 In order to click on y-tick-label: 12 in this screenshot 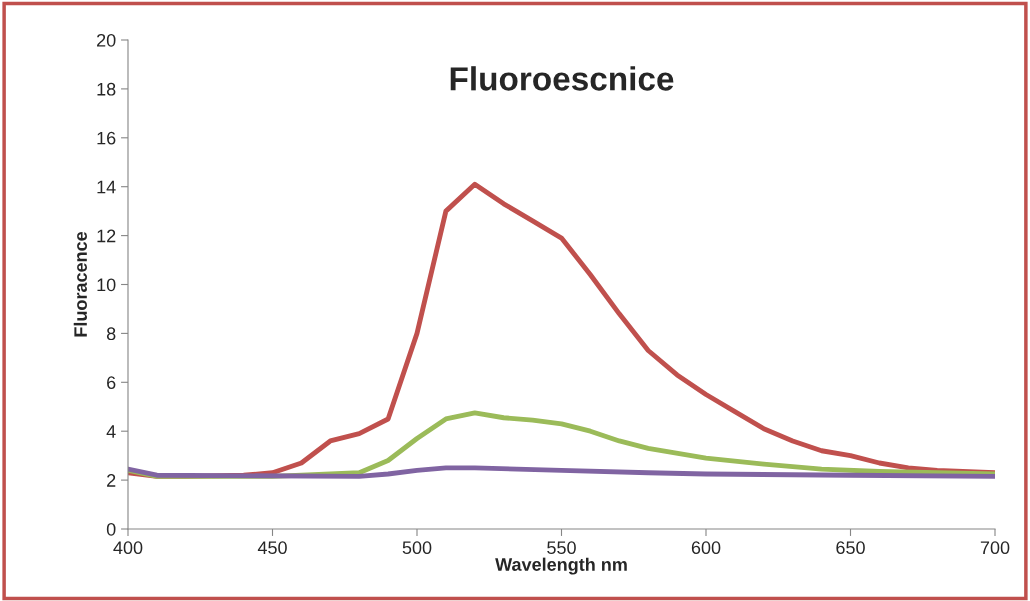, I will do `click(106, 236)`.